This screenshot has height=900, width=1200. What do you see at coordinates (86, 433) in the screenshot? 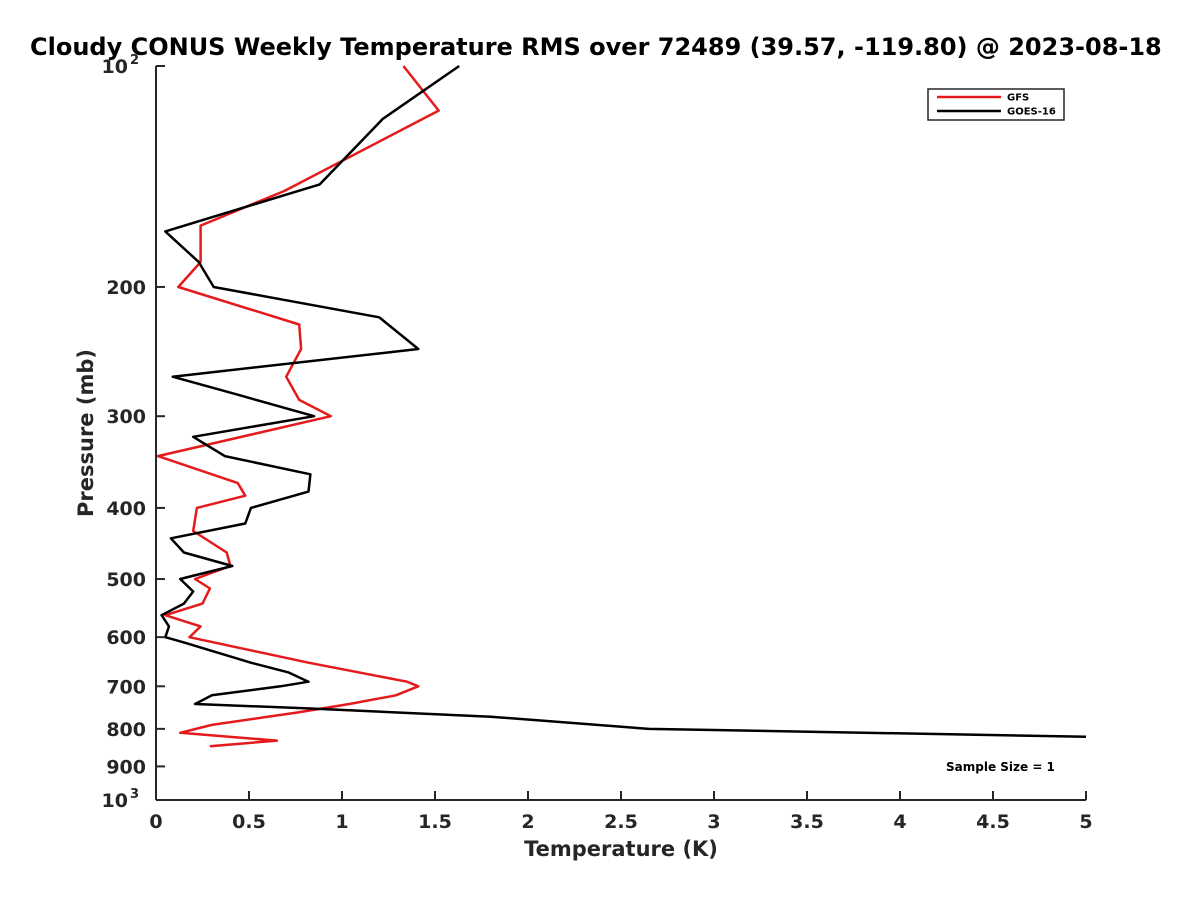
I see `y-axis-label: Pressure (mb)` at bounding box center [86, 433].